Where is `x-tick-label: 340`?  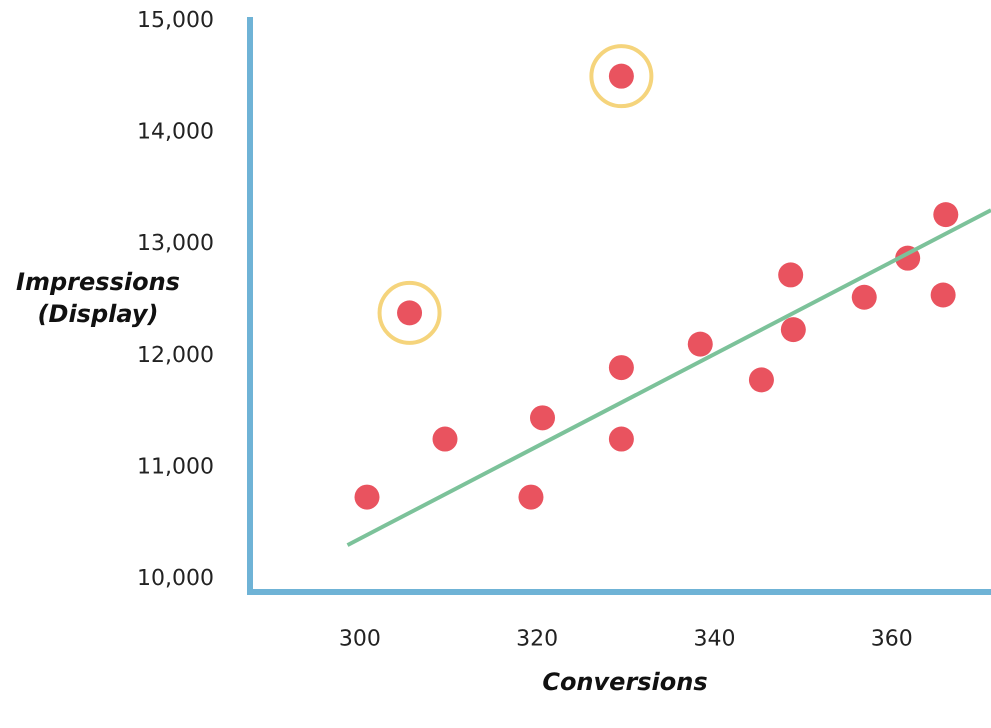
x-tick-label: 340 is located at coordinates (714, 639).